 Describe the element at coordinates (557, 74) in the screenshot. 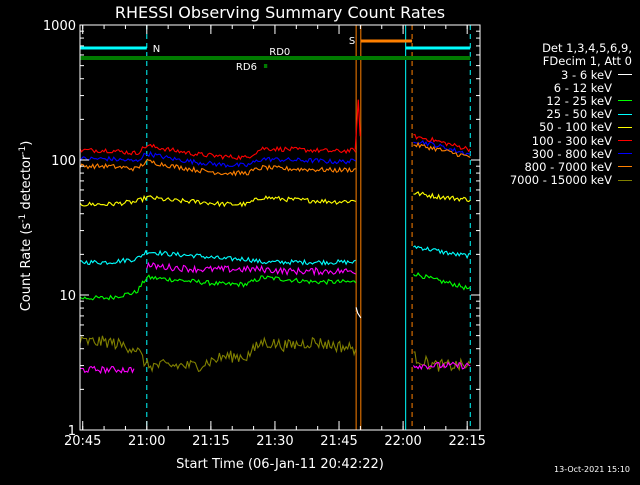

I see `legend-item: 3 - 6 keV` at that location.